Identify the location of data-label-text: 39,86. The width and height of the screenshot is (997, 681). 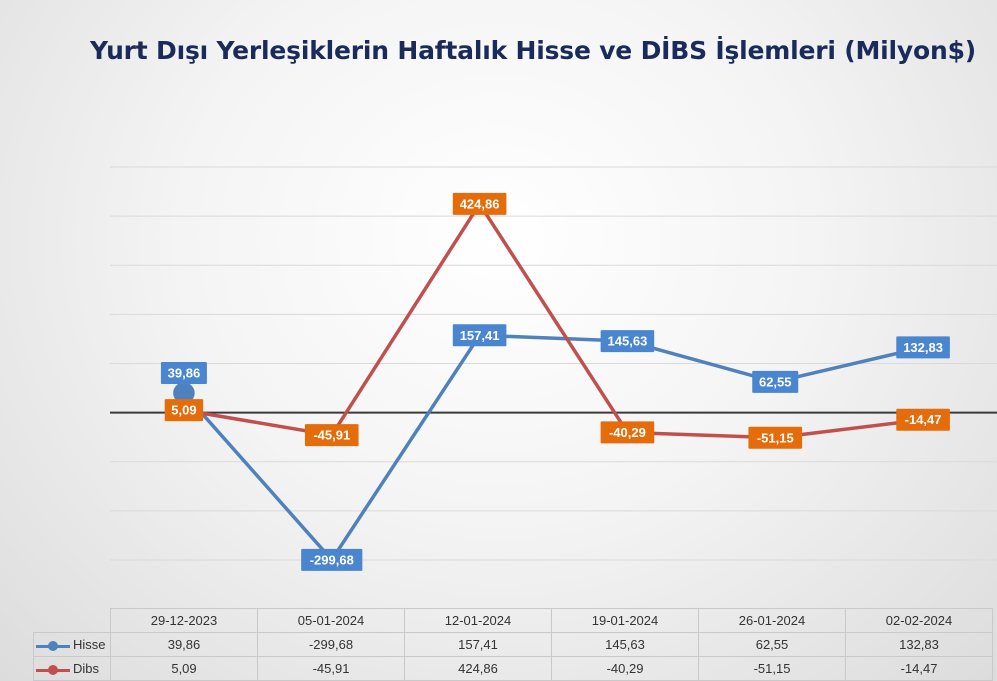
(184, 373).